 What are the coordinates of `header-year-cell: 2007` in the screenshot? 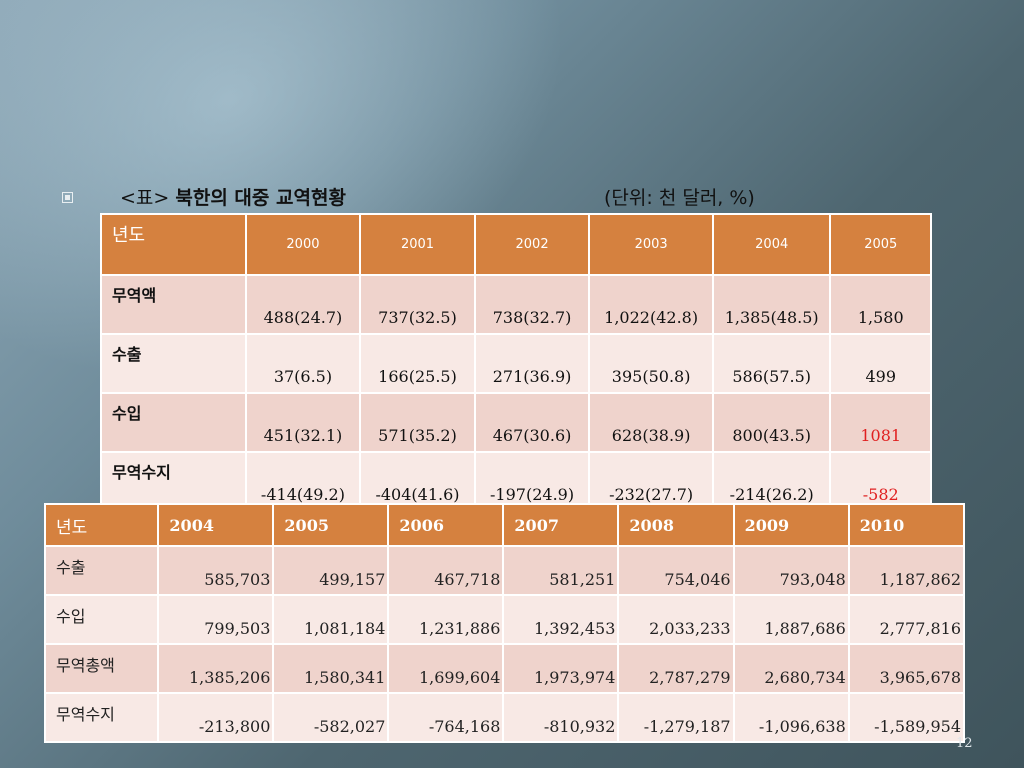 It's located at (561, 525).